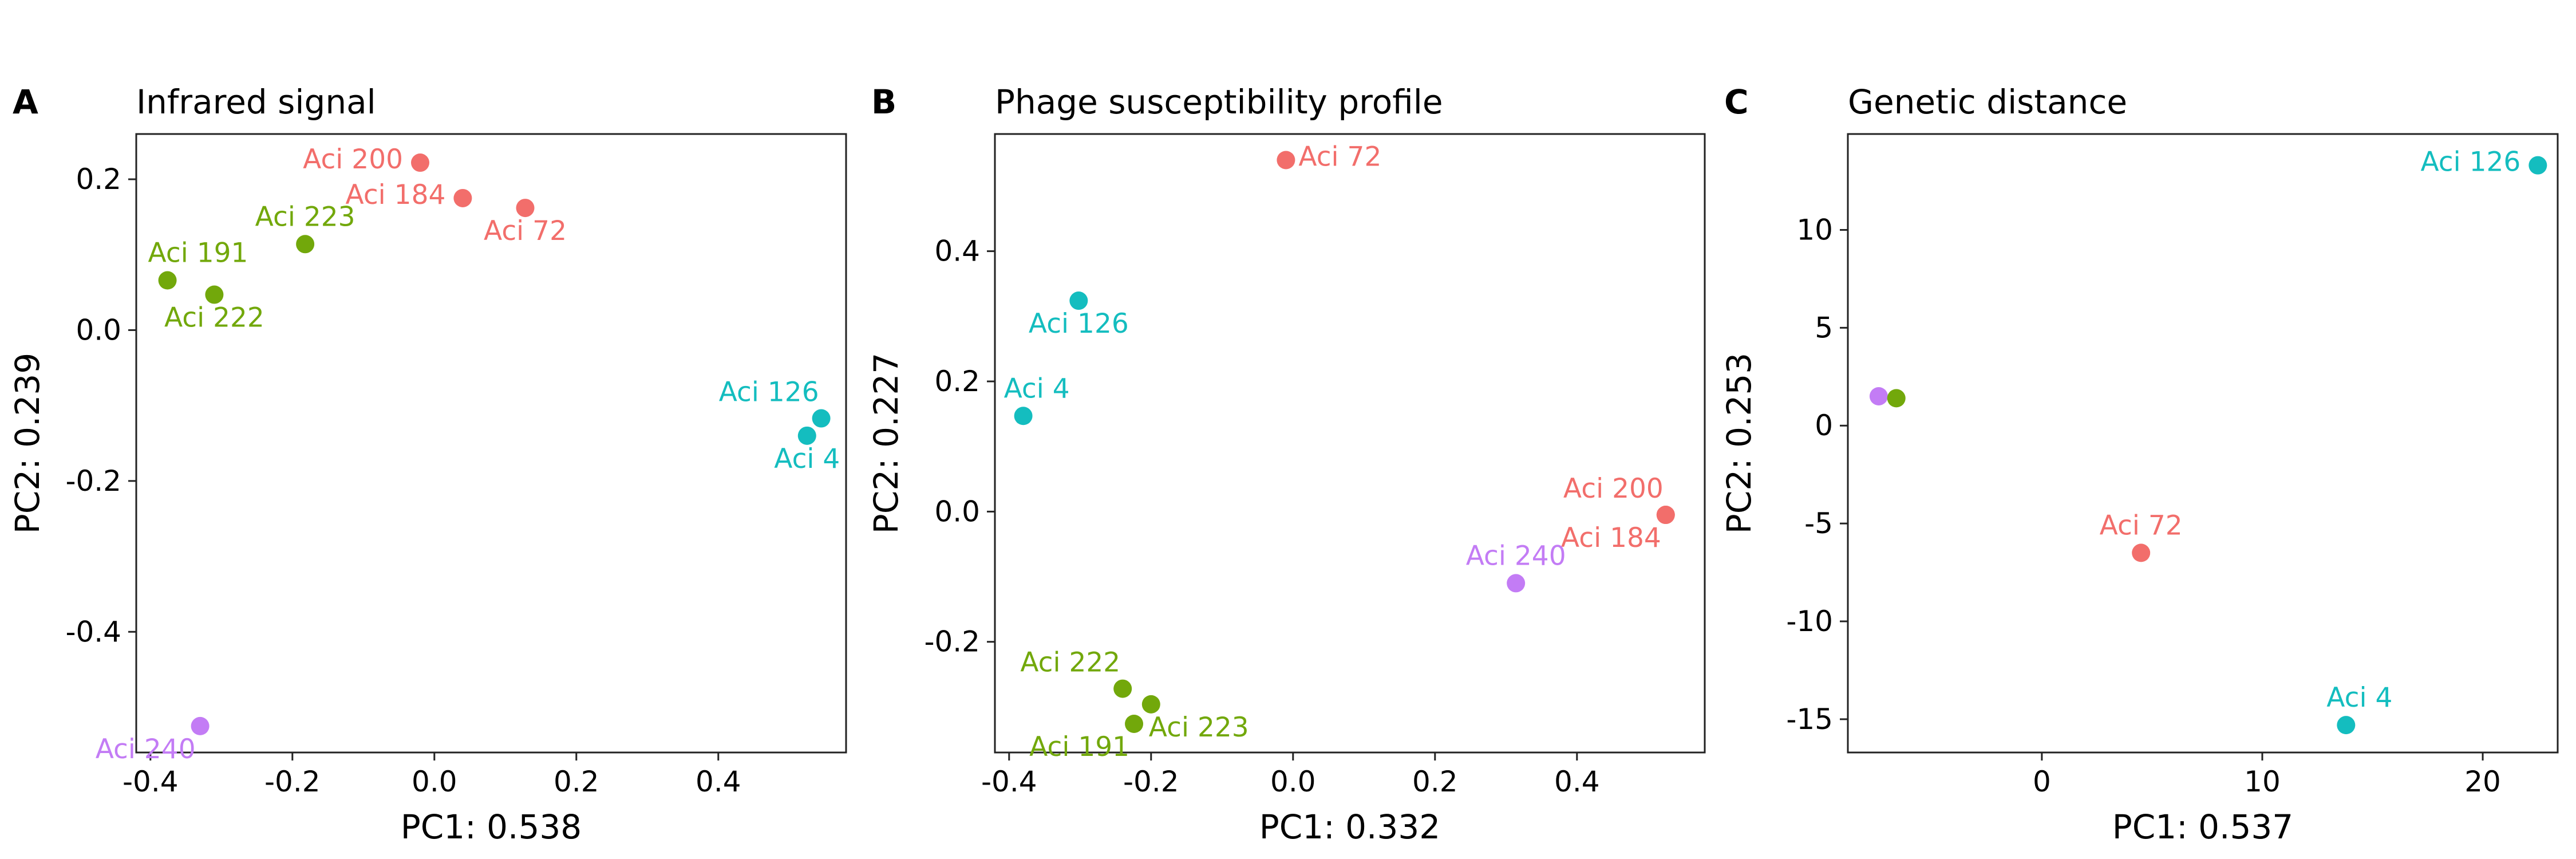 The height and width of the screenshot is (859, 2576). Describe the element at coordinates (1739, 443) in the screenshot. I see `y-axis-label: PC2: 0.253` at that location.